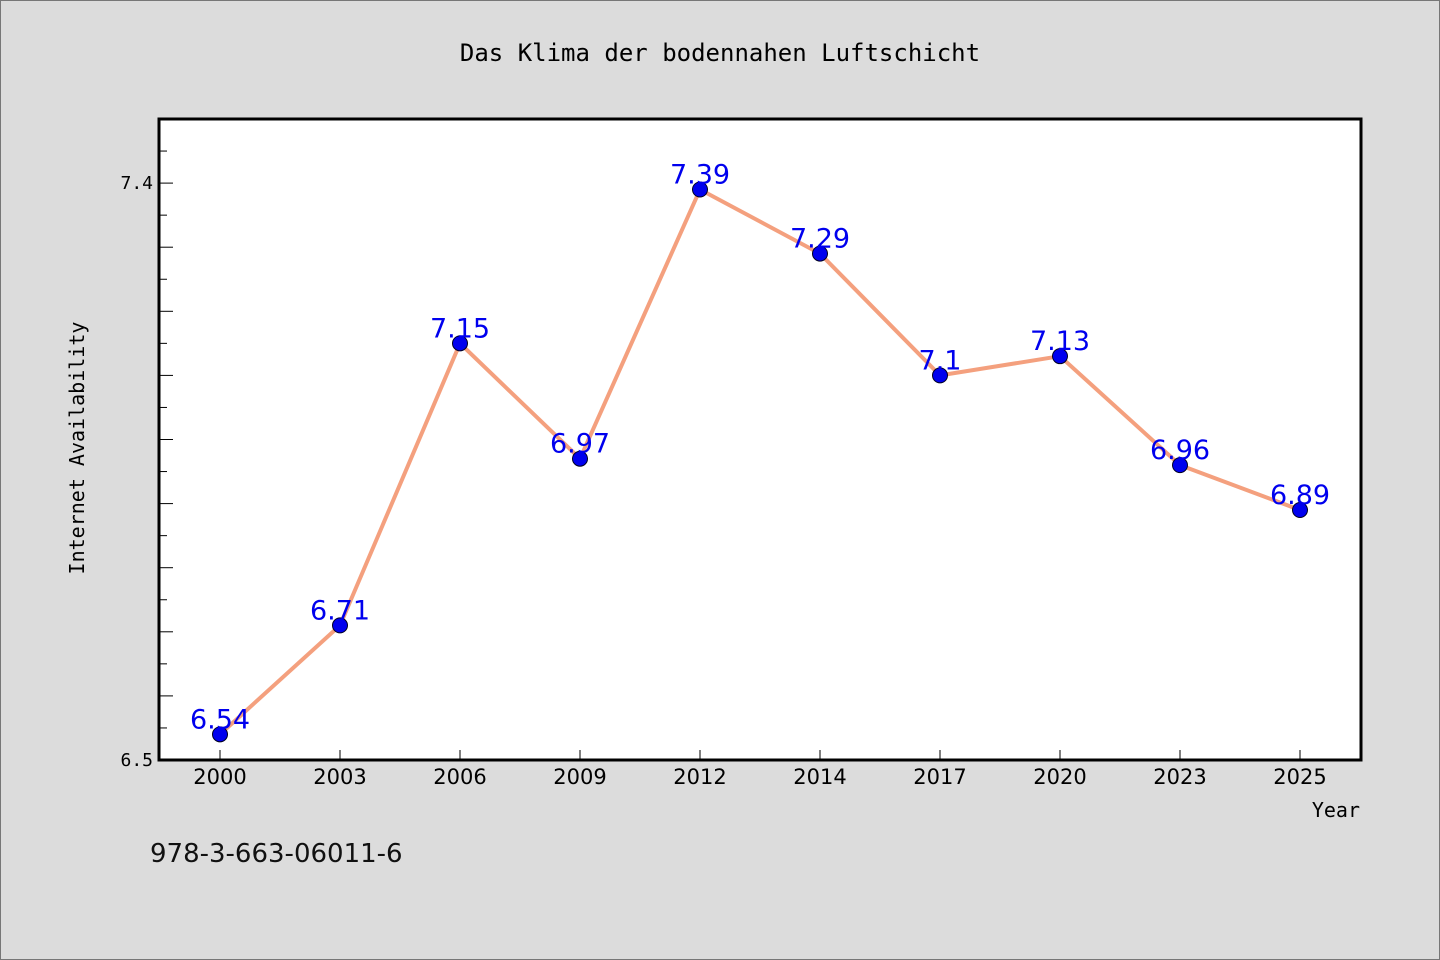 The height and width of the screenshot is (960, 1440). I want to click on data-label: 7.1, so click(940, 360).